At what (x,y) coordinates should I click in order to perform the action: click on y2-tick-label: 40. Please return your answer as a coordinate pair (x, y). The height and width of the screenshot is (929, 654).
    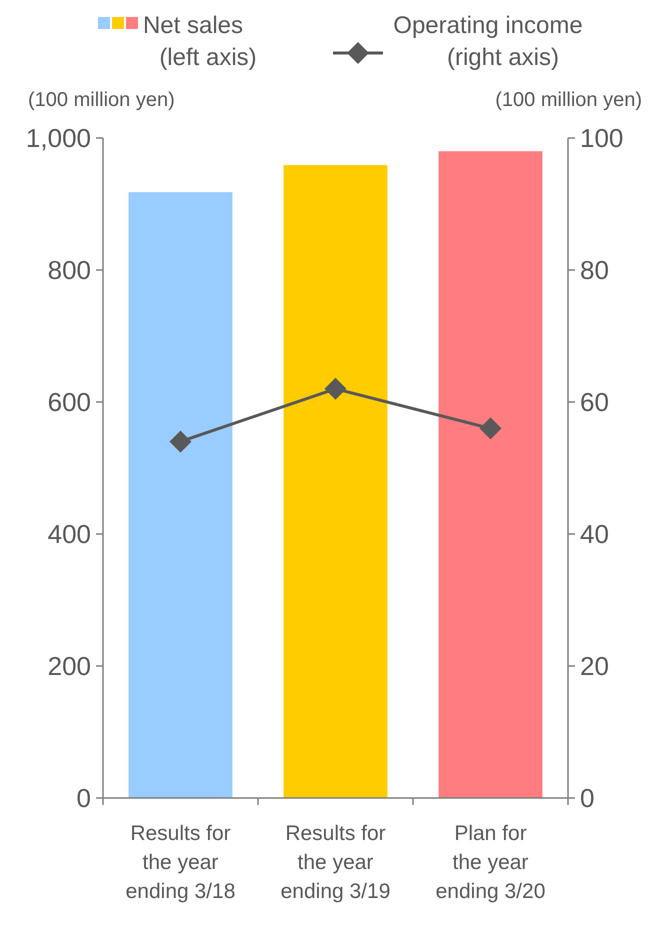
    Looking at the image, I should click on (594, 534).